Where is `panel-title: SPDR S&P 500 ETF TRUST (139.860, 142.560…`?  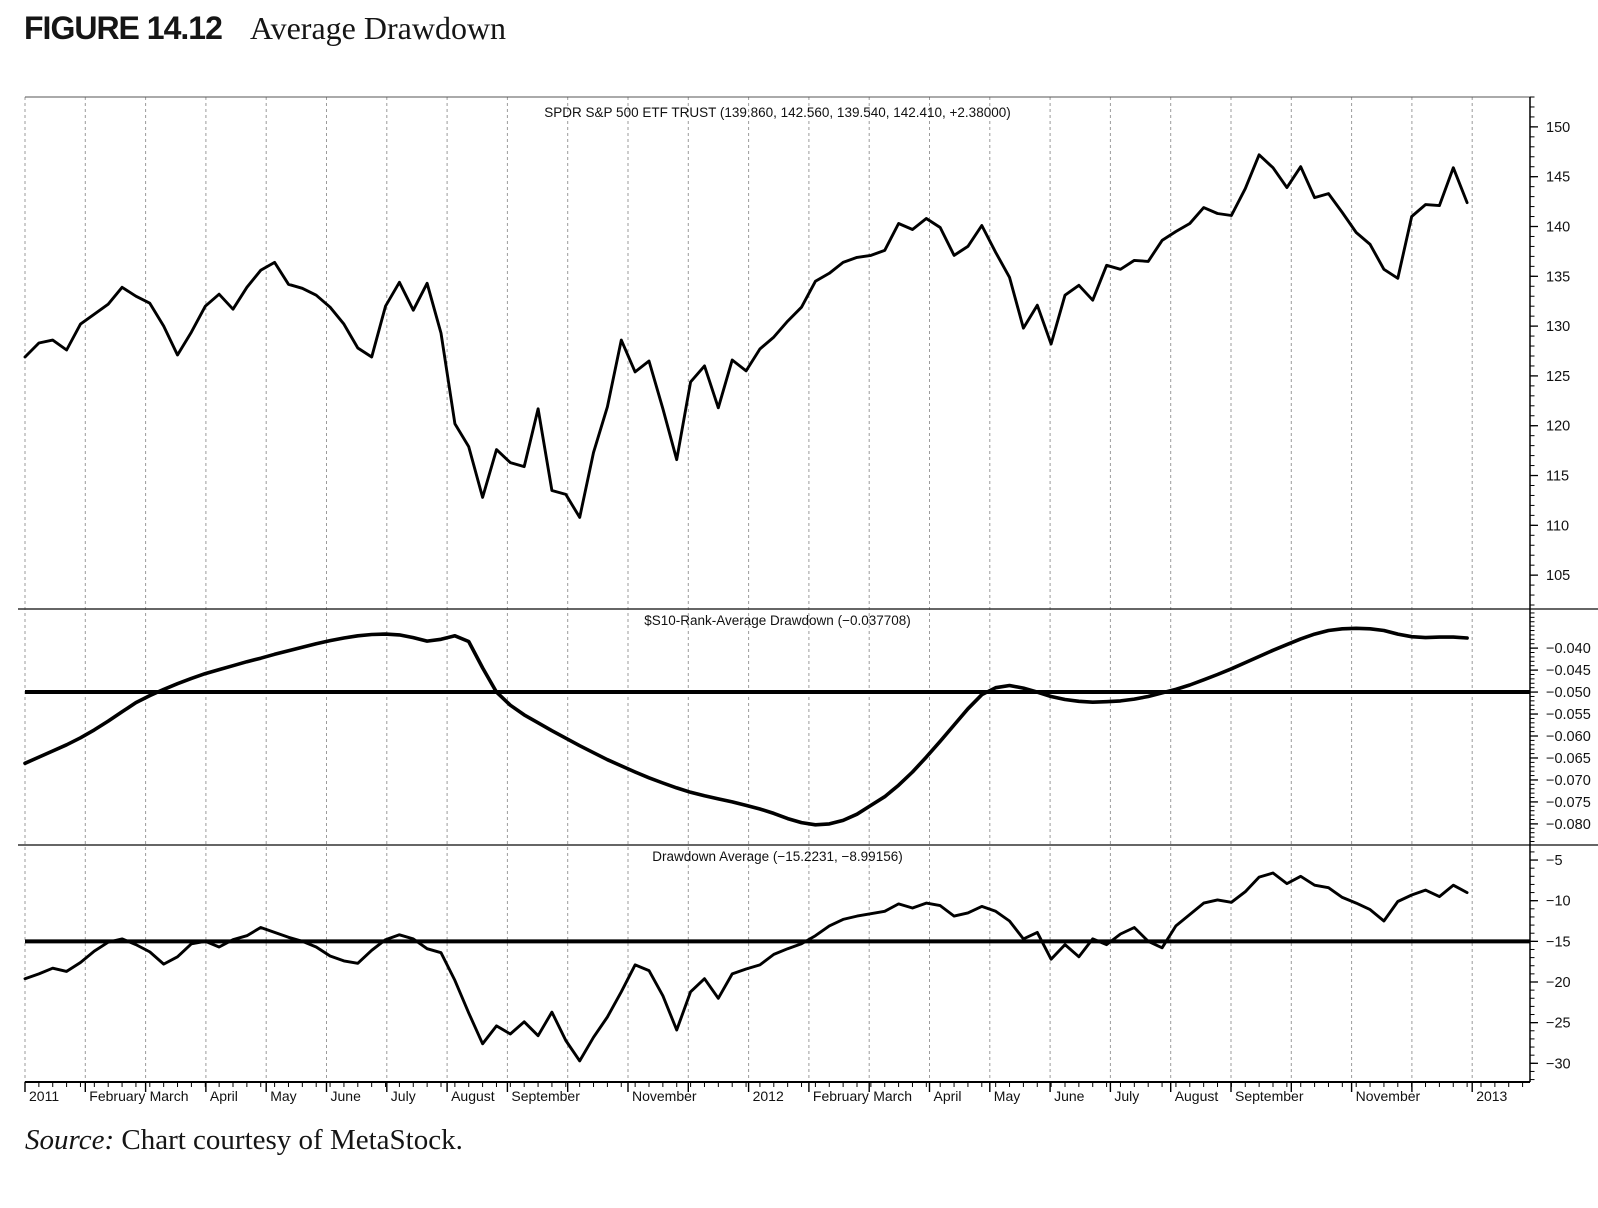 panel-title: SPDR S&P 500 ETF TRUST (139.860, 142.560… is located at coordinates (777, 112).